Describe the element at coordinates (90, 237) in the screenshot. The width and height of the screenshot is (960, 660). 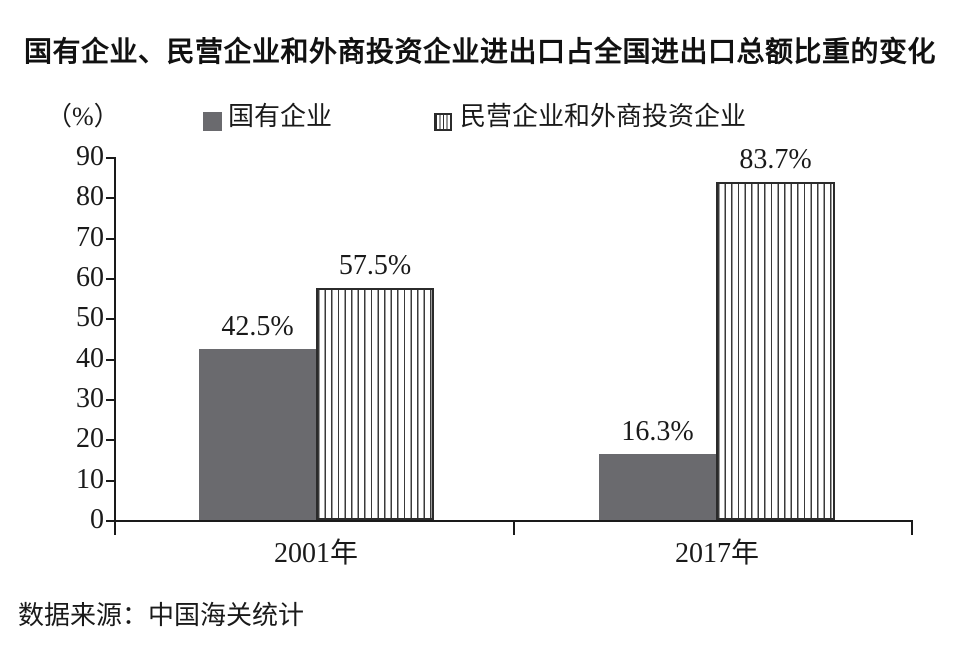
I see `y-tick-label: 70` at that location.